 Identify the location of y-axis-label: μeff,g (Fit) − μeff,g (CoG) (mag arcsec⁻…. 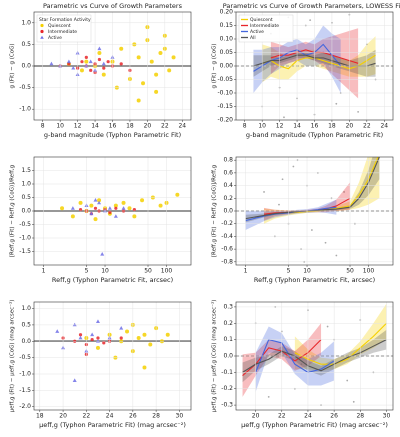
(214, 356).